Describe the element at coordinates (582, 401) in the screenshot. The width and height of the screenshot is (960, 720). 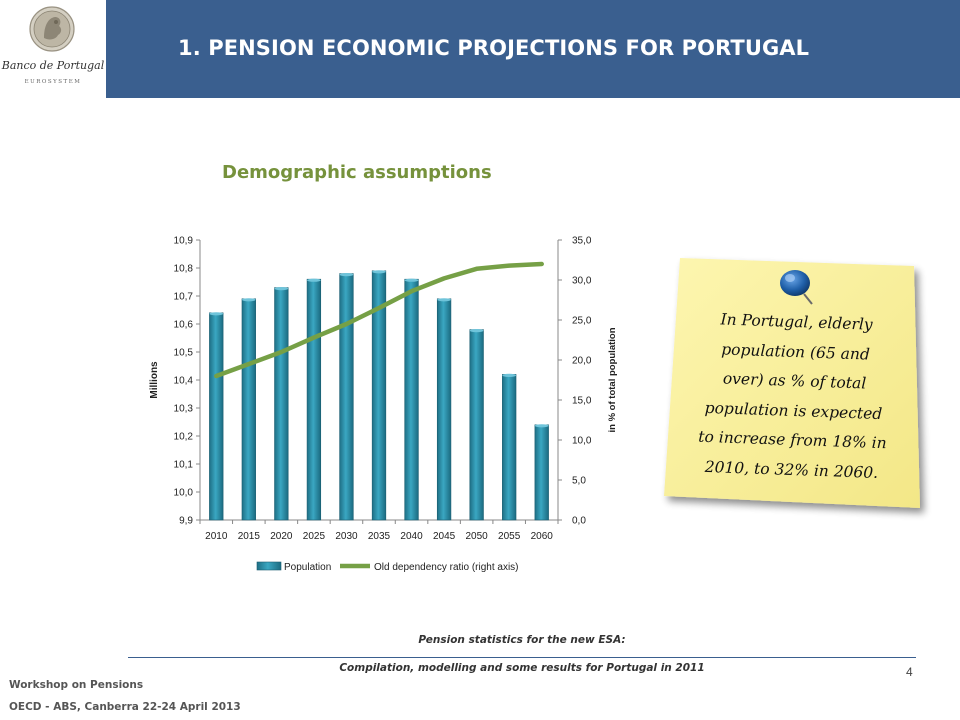
I see `y2-tick-label: 15,0` at that location.